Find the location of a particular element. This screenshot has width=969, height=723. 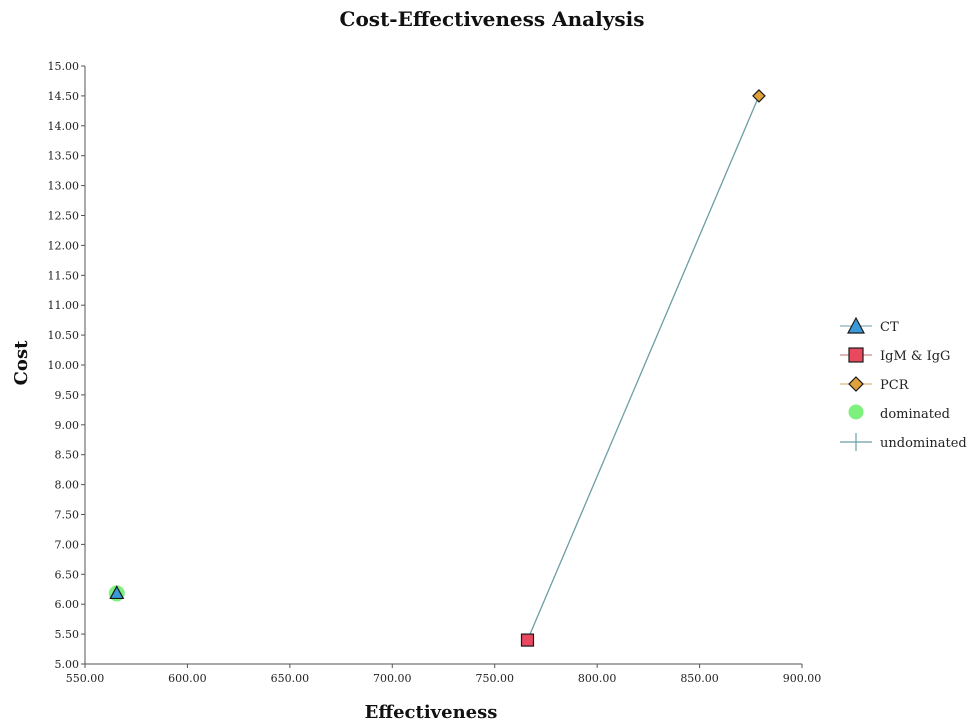

triangle-icon is located at coordinates (856, 325).